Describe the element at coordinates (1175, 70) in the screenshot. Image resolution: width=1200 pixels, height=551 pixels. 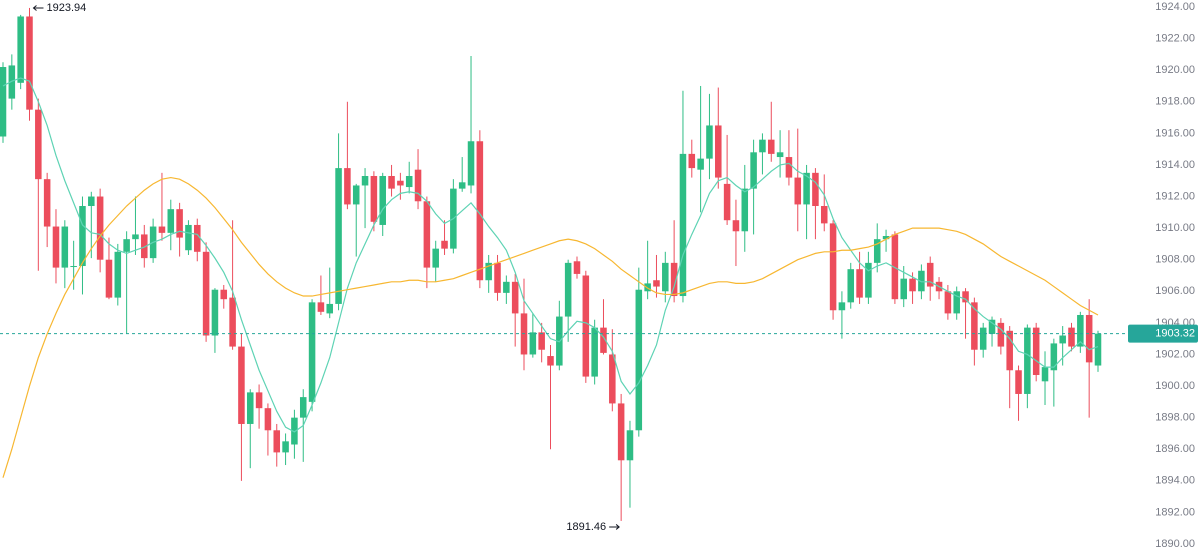
I see `y-tick-label: 1920.00` at that location.